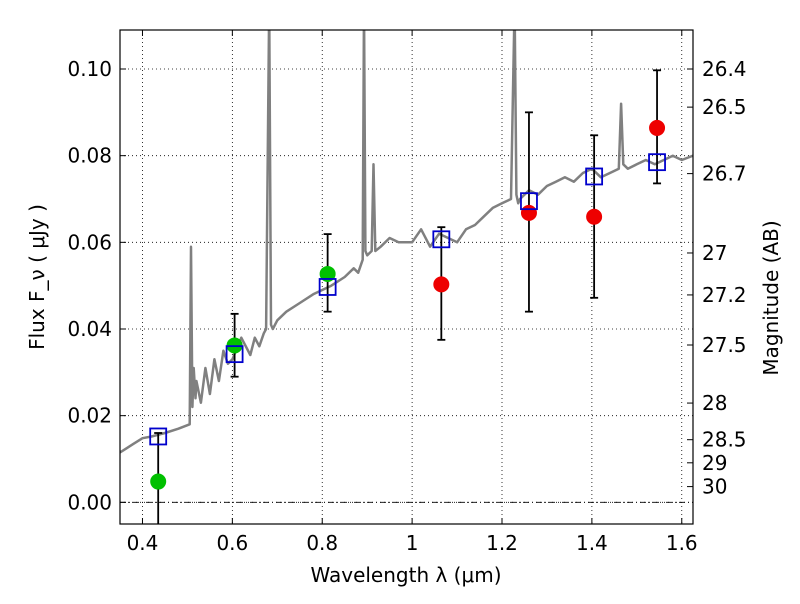 This screenshot has width=800, height=604. Describe the element at coordinates (502, 543) in the screenshot. I see `x-tick-label: 1.2` at that location.